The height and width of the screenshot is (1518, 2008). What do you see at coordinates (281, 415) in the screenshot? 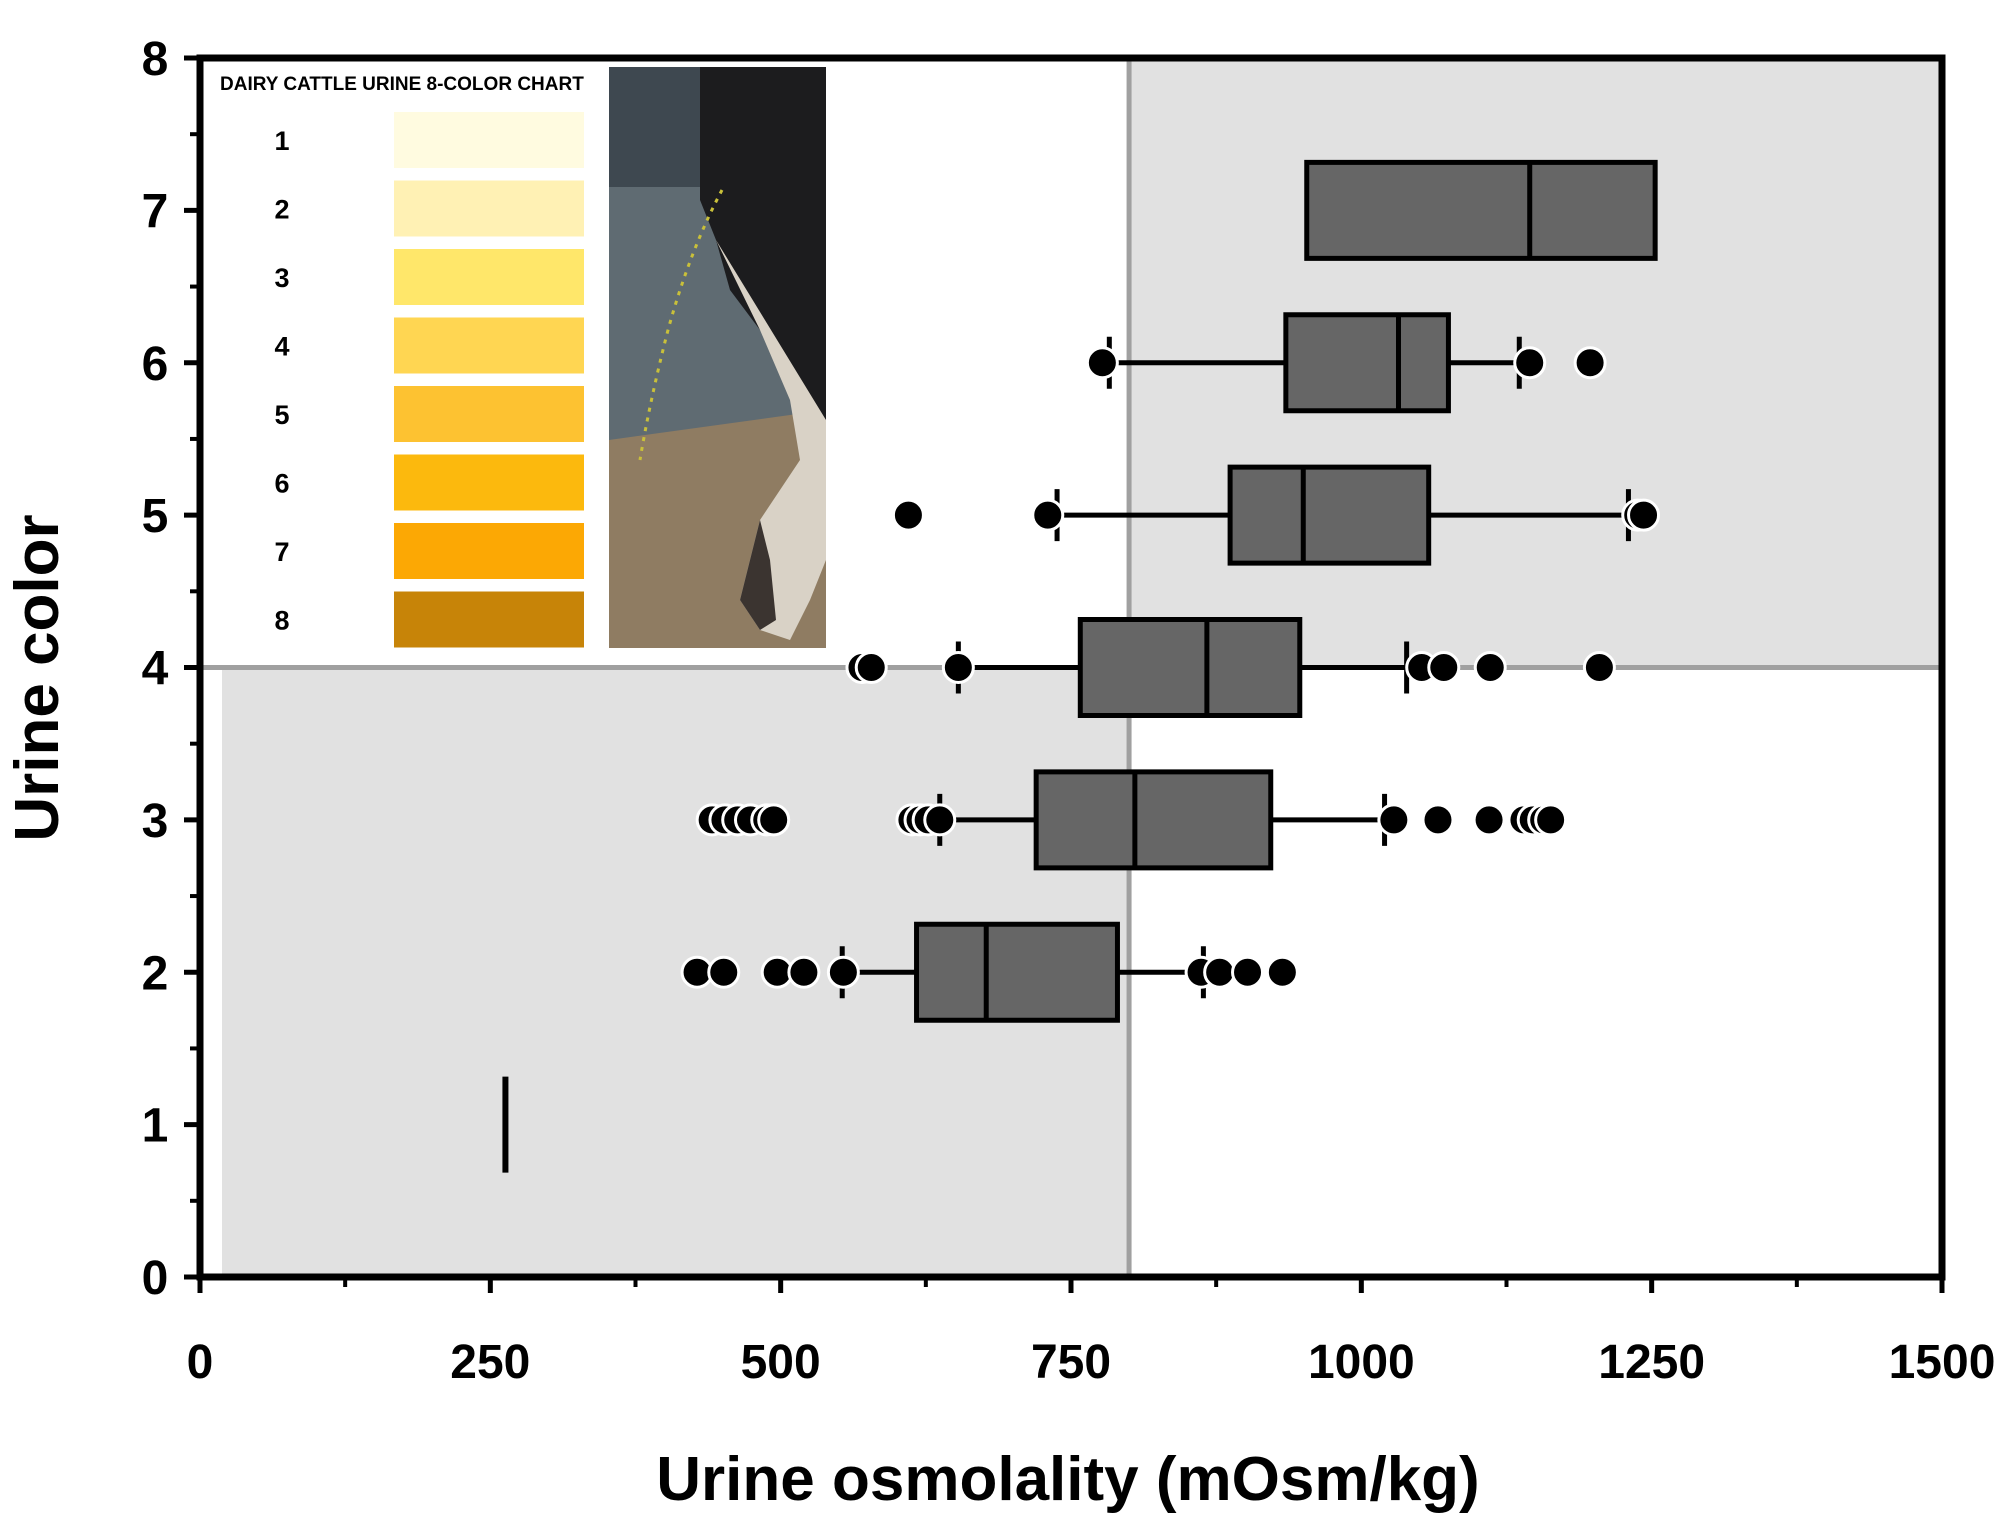
I see `swatch-label-5: 5` at bounding box center [281, 415].